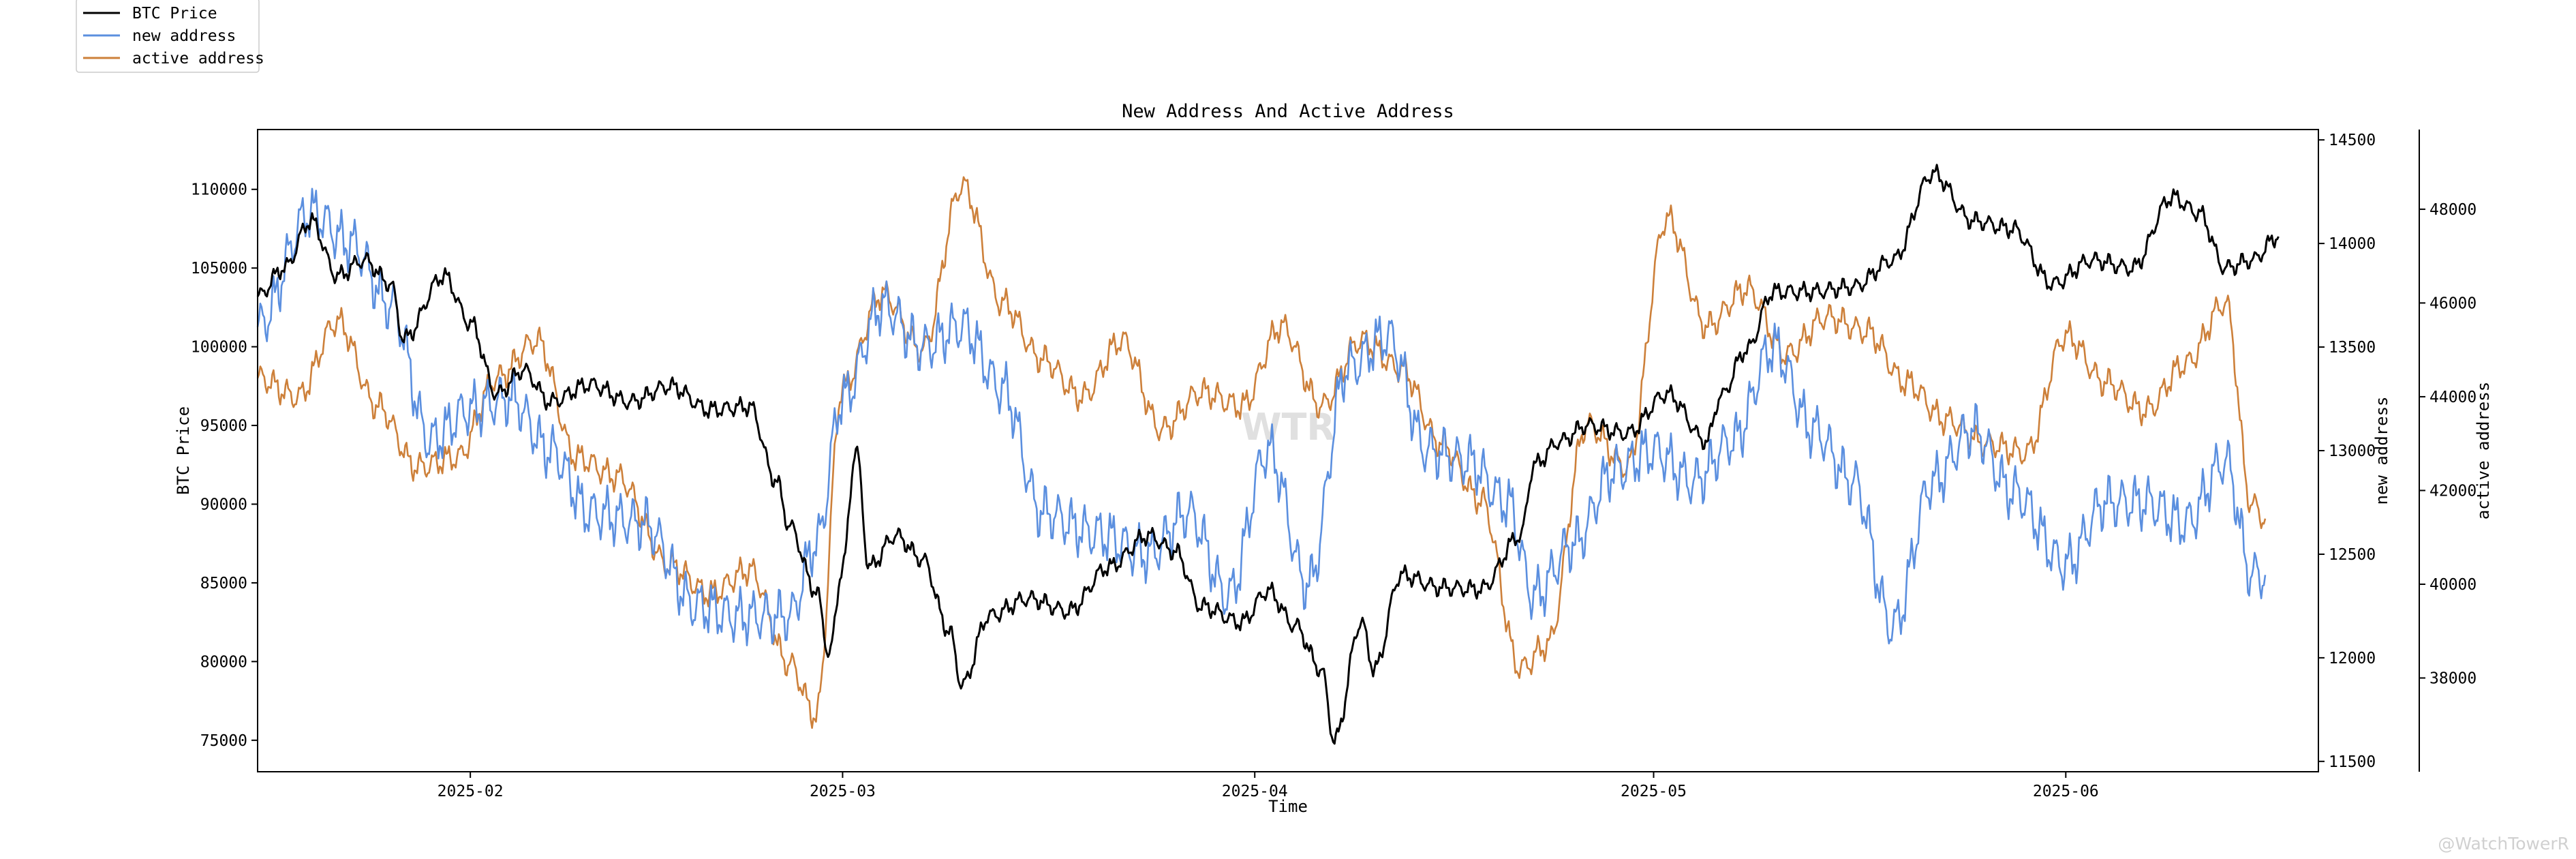  I want to click on y-axis-active-address: 38000 40000 42000 44000 46000 48000, so click(2448, 451).